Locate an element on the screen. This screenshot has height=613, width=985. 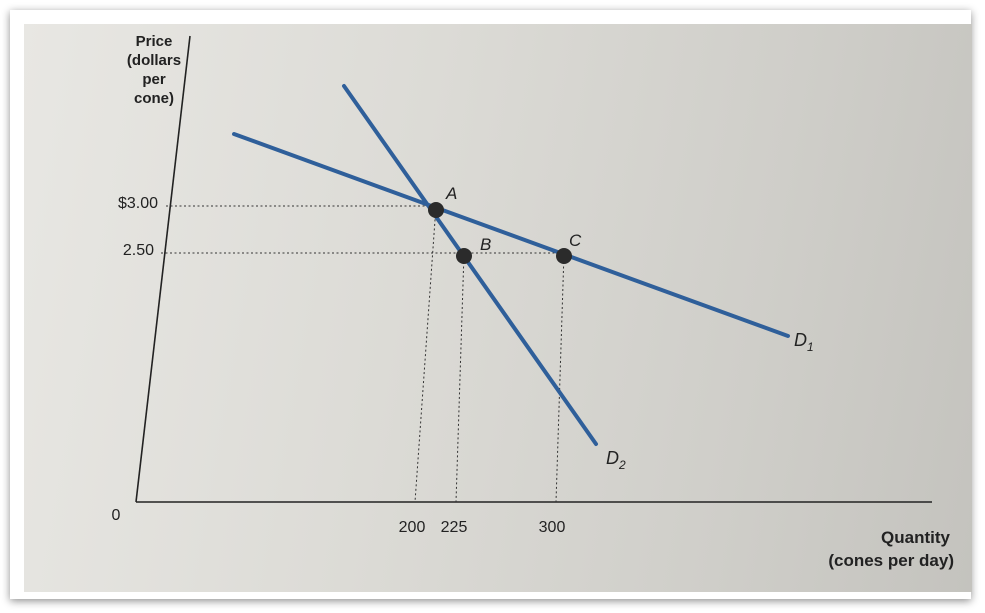
x-tick-label-200: 200 is located at coordinates (412, 527).